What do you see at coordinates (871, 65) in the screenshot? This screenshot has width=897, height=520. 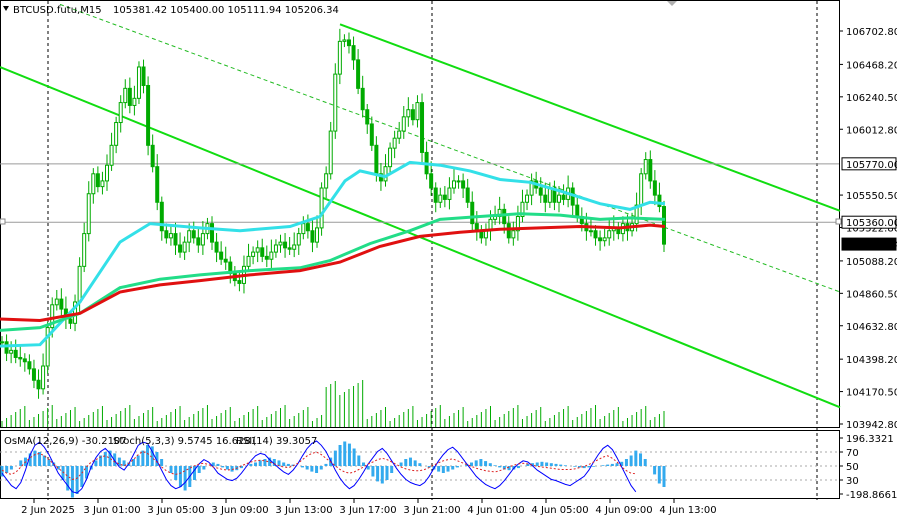 I see `price-tick-label: 106468.20` at bounding box center [871, 65].